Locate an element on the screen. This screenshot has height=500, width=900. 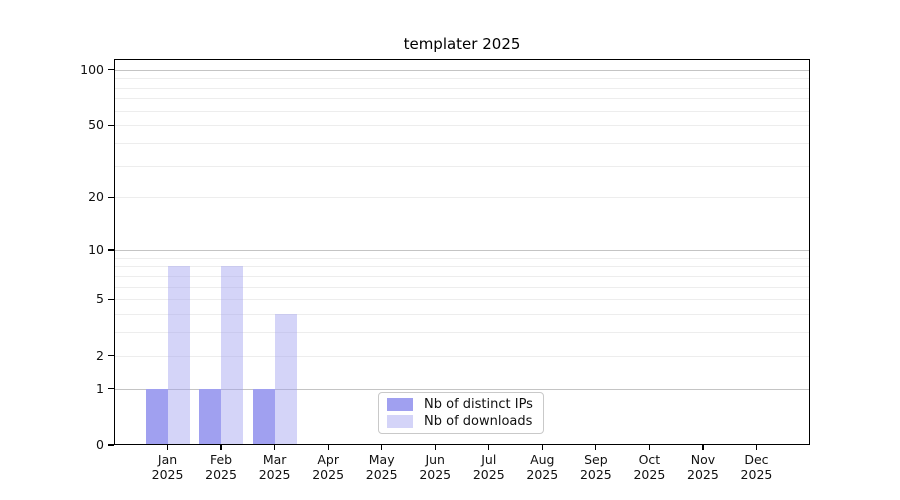
legend-item-distinct-ips: Nb of distinct IPs is located at coordinates (461, 404).